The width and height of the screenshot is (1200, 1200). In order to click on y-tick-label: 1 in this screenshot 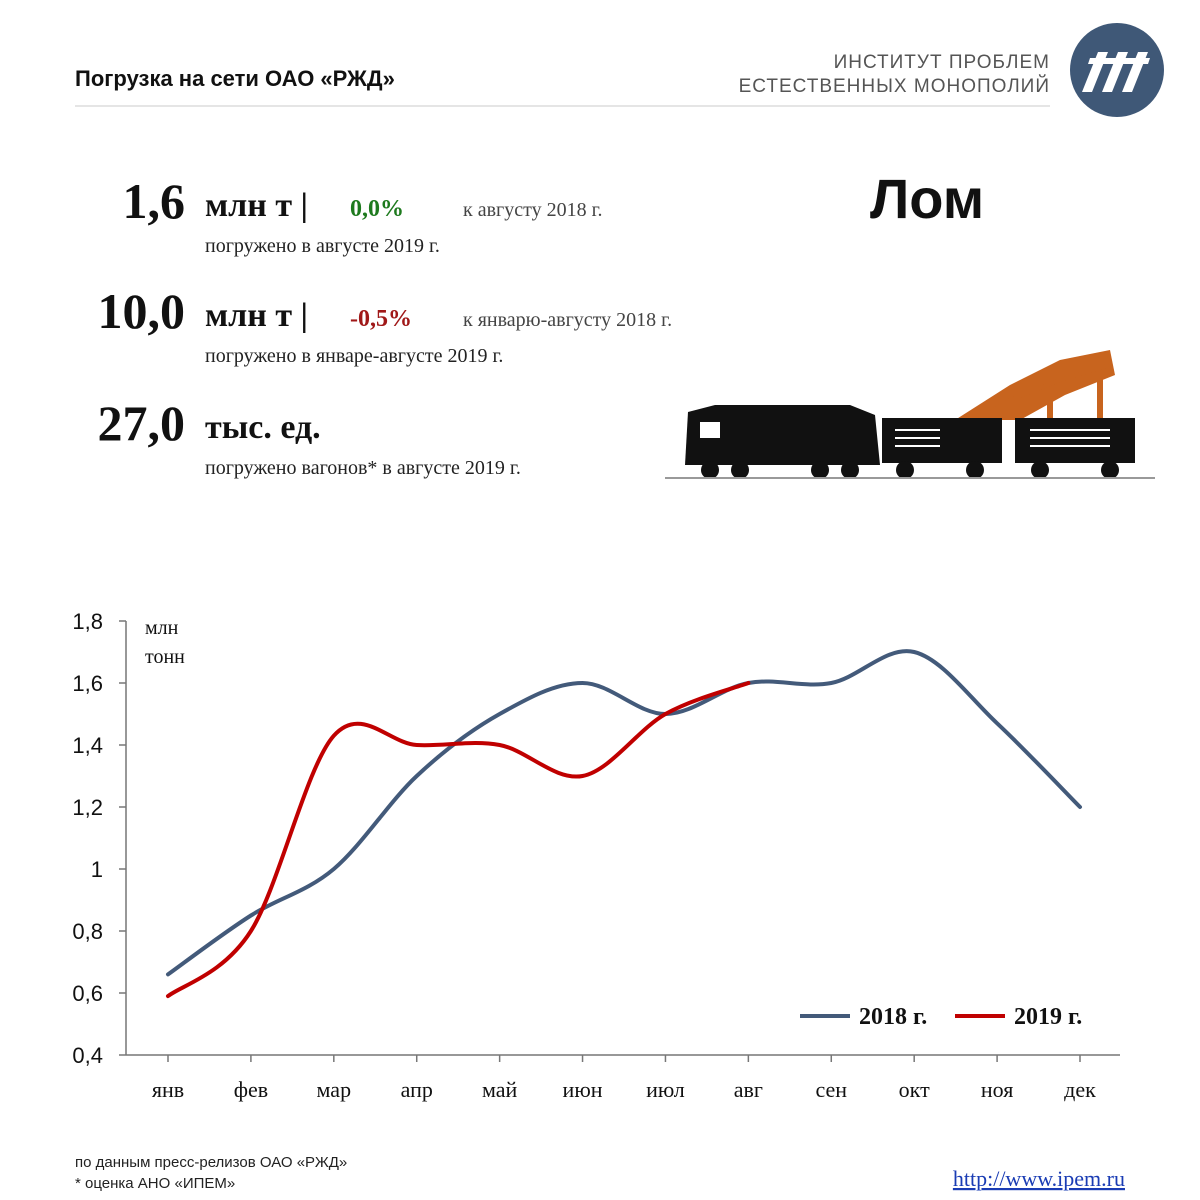, I will do `click(97, 869)`.